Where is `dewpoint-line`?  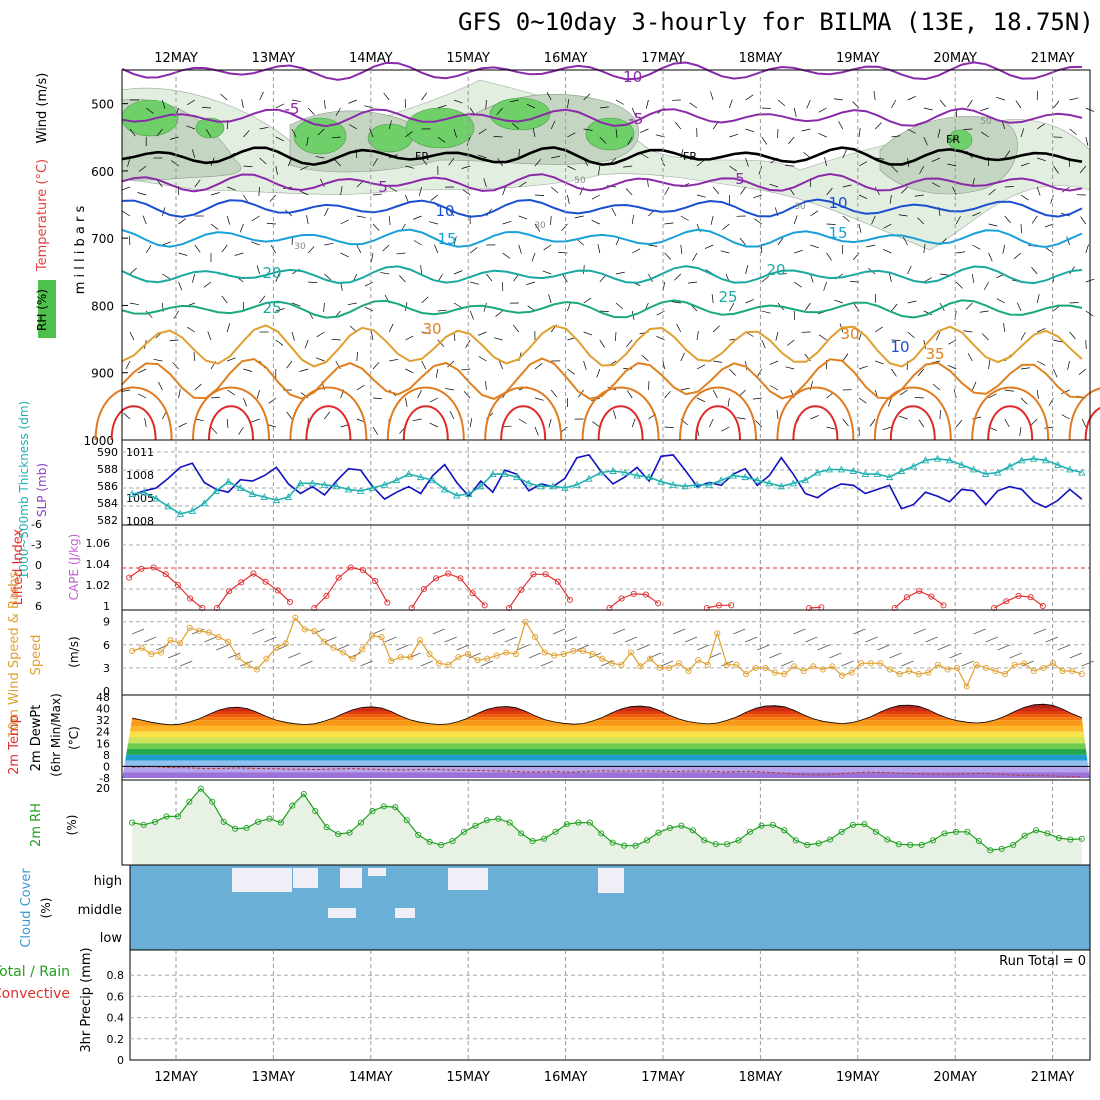
dewpoint-line is located at coordinates (607, 772).